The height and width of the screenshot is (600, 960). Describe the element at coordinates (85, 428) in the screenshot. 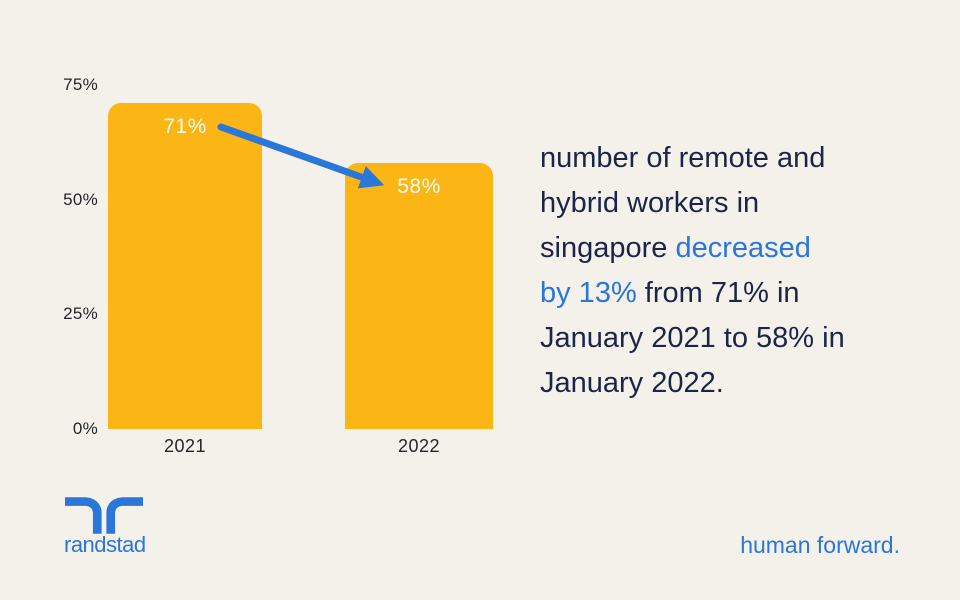

I see `y-axis-tick: 0%` at that location.